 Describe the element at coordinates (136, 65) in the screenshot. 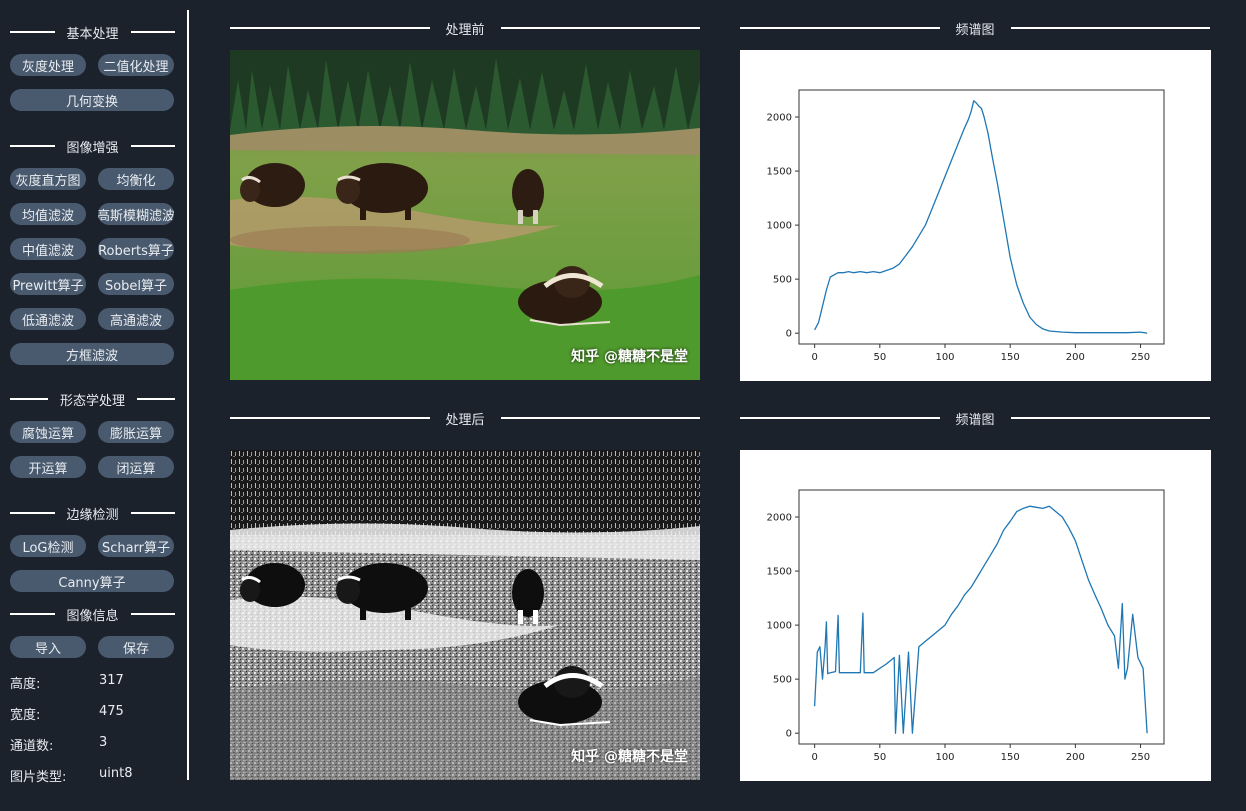

I see `binarize-button: 二值化处理` at that location.